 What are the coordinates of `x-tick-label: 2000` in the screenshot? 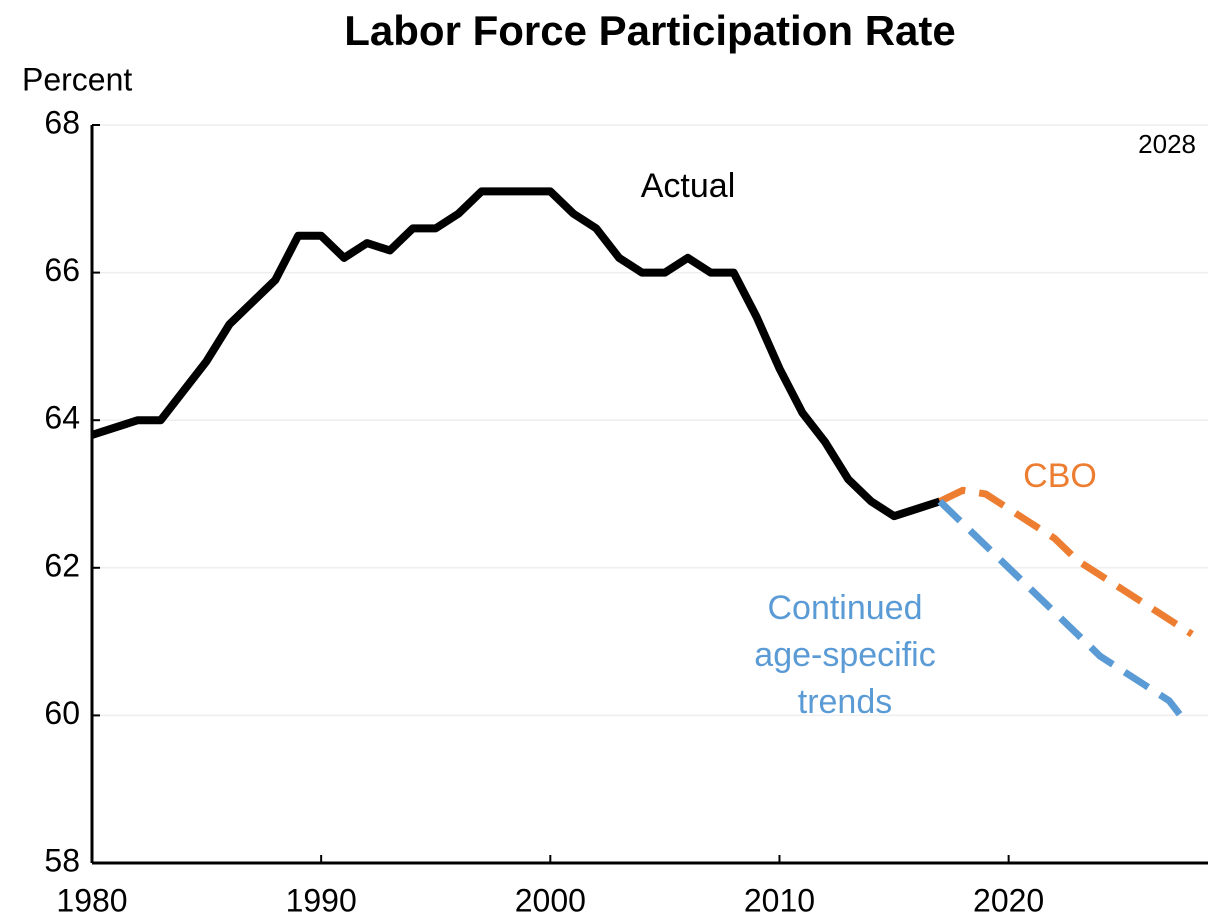 It's located at (550, 900).